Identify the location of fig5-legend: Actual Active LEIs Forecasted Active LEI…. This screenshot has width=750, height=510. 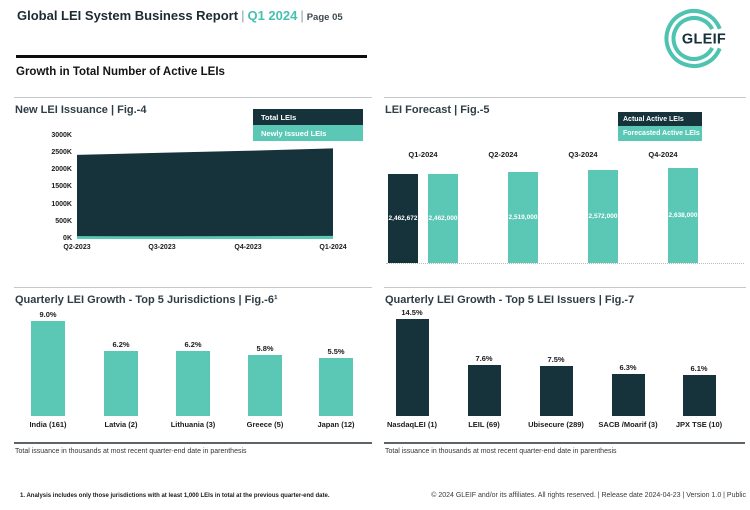
(660, 126).